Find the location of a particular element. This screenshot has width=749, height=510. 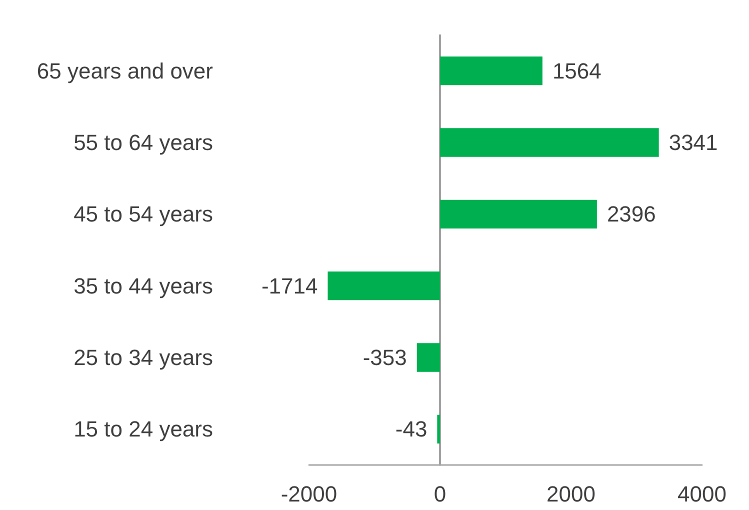

x-tick-label: 0 is located at coordinates (440, 494).